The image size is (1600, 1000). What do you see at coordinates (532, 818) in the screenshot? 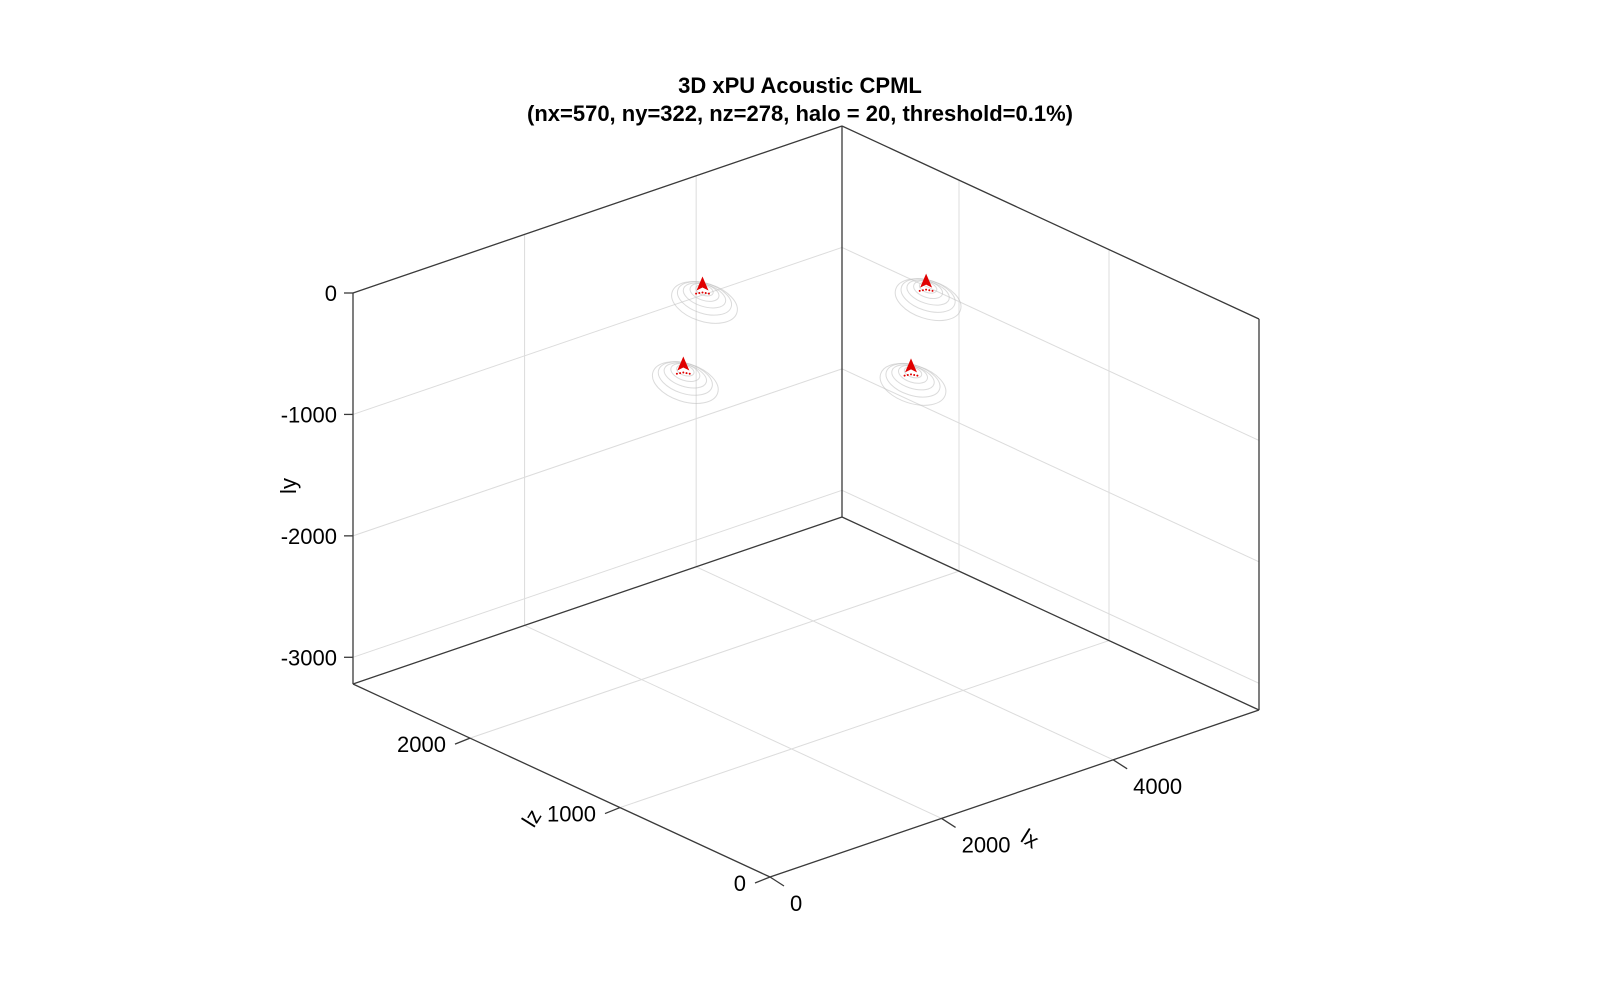
I see `z-axis-label: lz` at bounding box center [532, 818].